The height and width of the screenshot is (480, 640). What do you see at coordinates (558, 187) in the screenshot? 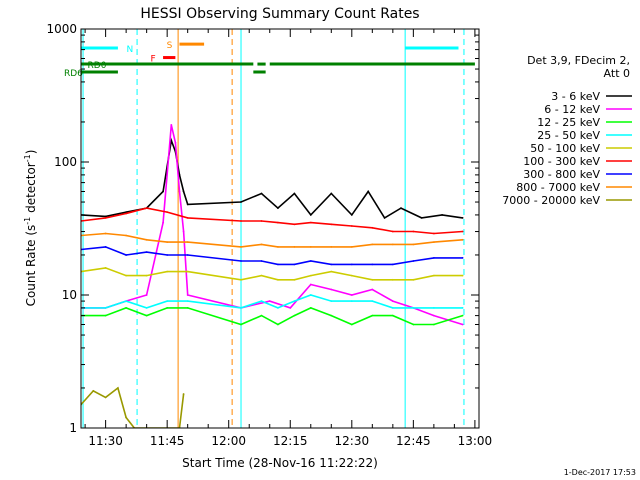
I see `legend-label: 800 - 7000 keV` at bounding box center [558, 187].